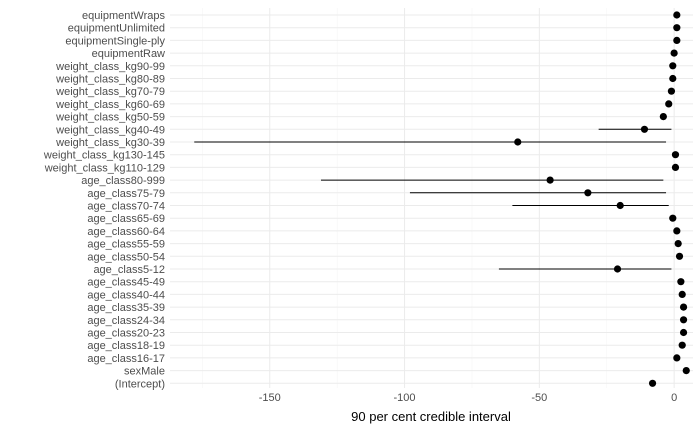 The width and height of the screenshot is (700, 432). What do you see at coordinates (110, 67) in the screenshot?
I see `y-tick-label: weight_class_kg90-99` at bounding box center [110, 67].